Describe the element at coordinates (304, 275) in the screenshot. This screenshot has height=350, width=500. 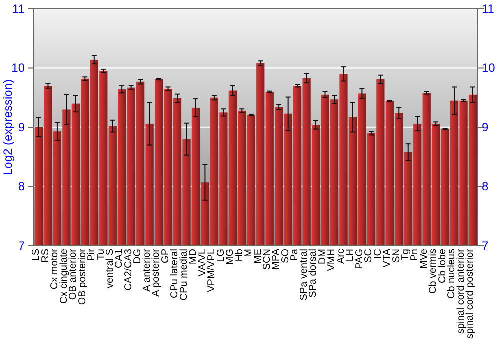
I see `x-tick-label: SPa ventral` at that location.